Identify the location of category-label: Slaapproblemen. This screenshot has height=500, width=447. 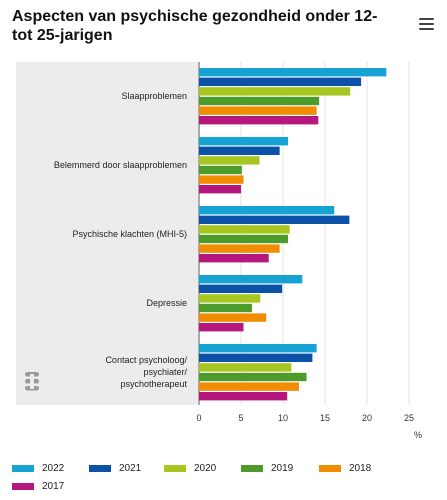
(154, 96).